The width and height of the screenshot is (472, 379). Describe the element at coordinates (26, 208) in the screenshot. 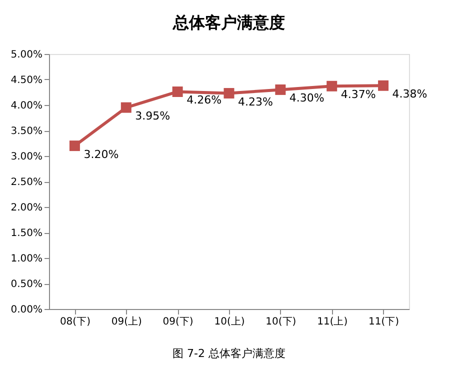

I see `y-tick-label: 2.00%` at that location.